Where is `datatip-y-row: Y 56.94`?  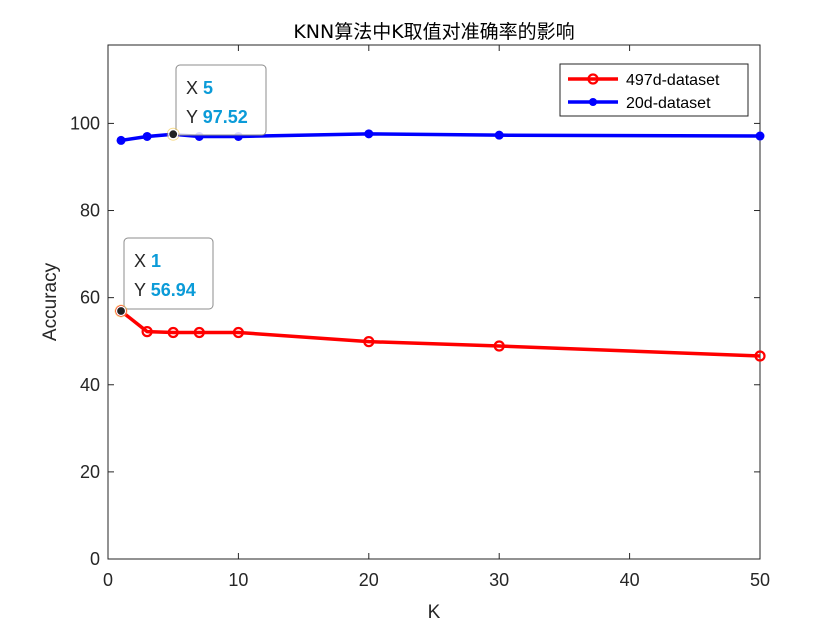 datatip-y-row: Y 56.94 is located at coordinates (165, 290).